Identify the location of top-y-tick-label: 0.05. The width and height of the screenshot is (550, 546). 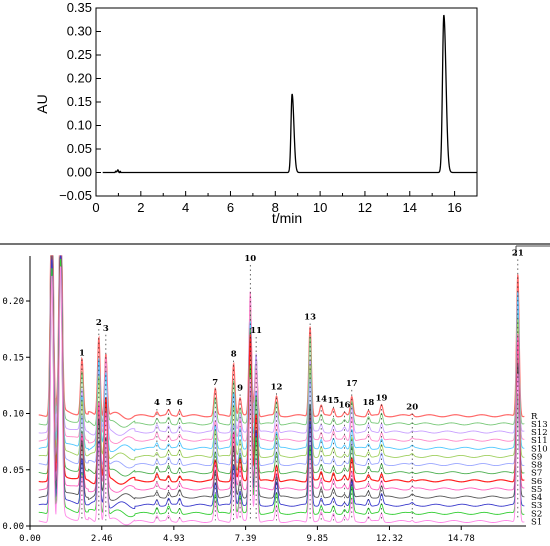
(79, 148).